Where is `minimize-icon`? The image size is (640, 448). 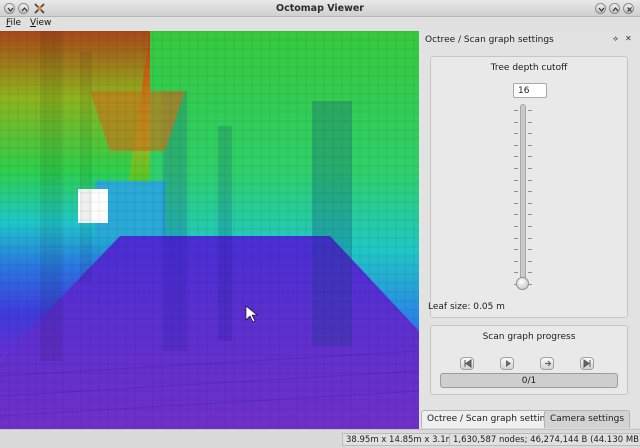
minimize-icon is located at coordinates (601, 9).